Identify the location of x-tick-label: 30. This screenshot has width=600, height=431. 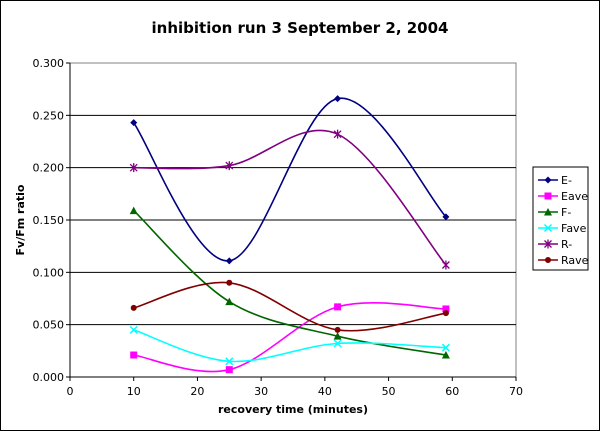
(261, 391).